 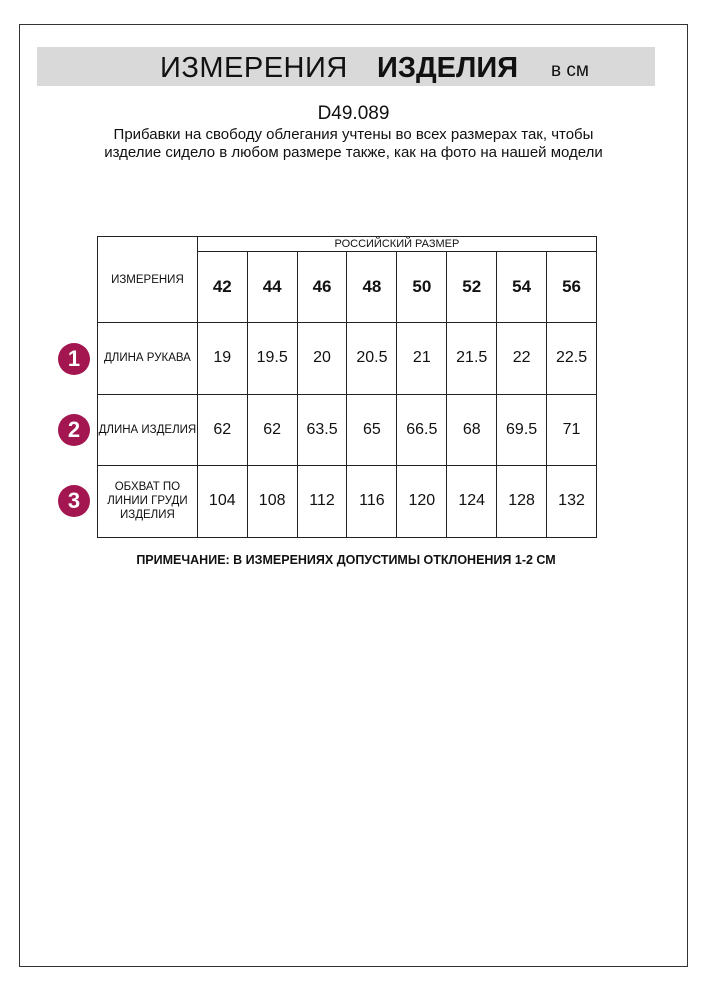 I want to click on row-number-badge: 2, so click(x=74, y=430).